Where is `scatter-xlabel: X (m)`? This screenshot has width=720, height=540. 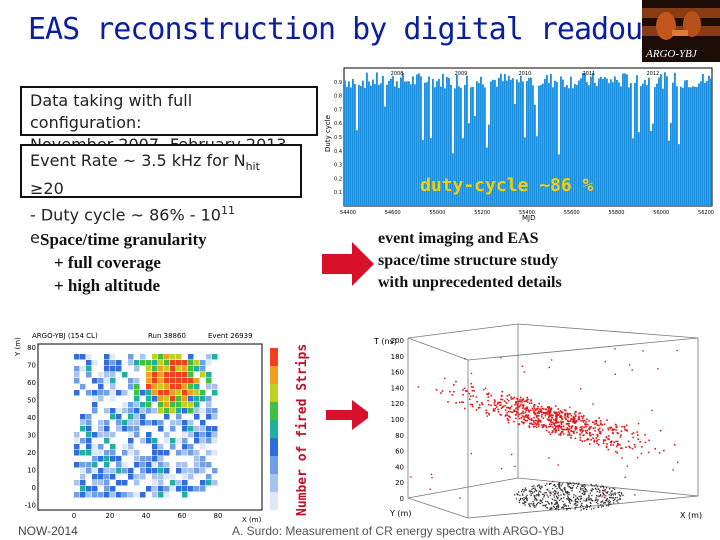 scatter-xlabel: X (m) is located at coordinates (691, 515).